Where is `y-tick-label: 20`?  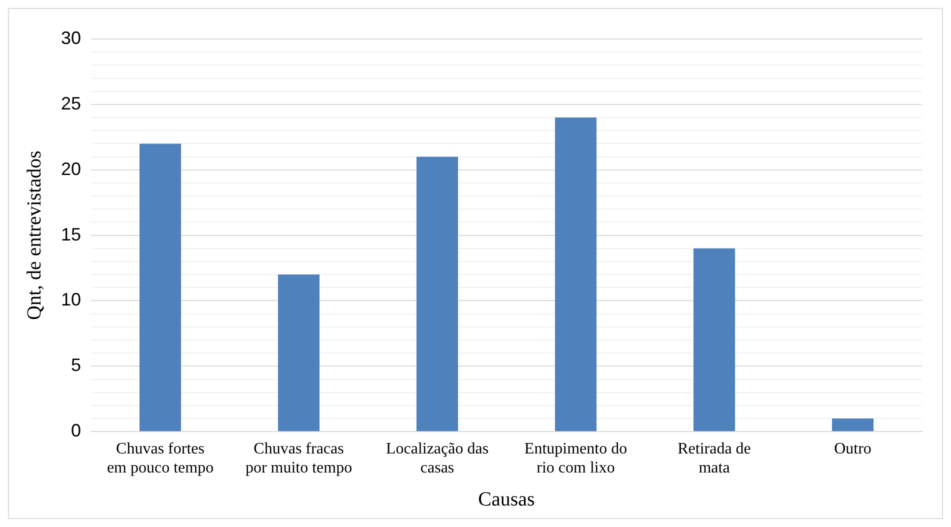 y-tick-label: 20 is located at coordinates (71, 168).